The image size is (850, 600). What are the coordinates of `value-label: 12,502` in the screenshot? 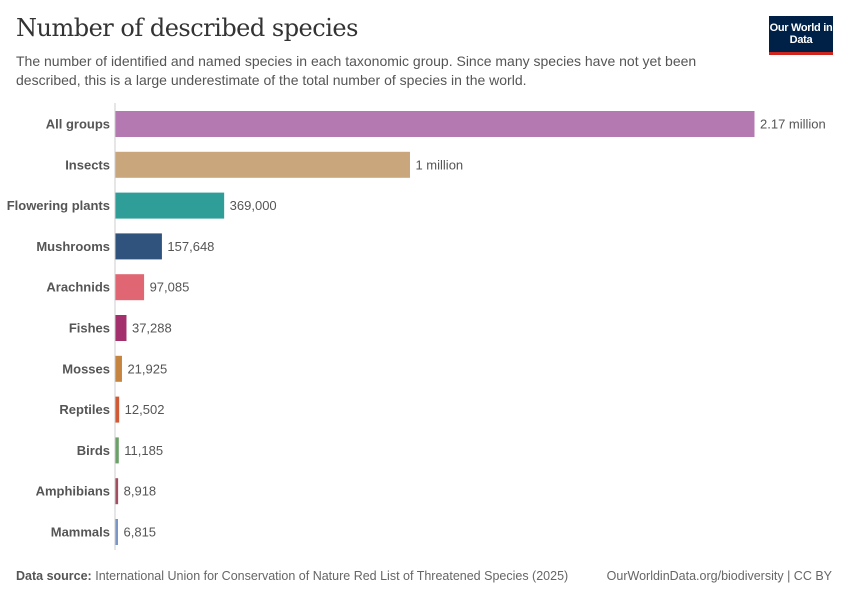 It's located at (145, 409).